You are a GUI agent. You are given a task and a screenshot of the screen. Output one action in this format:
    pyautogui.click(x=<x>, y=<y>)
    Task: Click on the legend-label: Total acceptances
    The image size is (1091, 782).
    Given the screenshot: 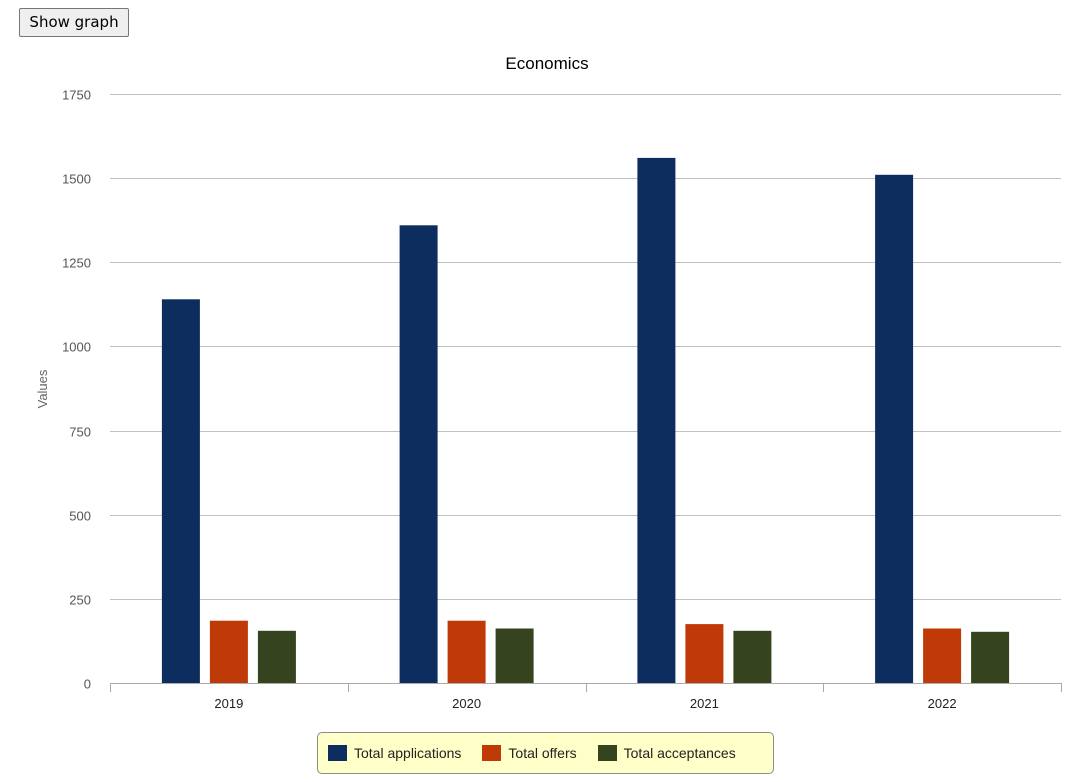 What is the action you would take?
    pyautogui.click(x=679, y=753)
    